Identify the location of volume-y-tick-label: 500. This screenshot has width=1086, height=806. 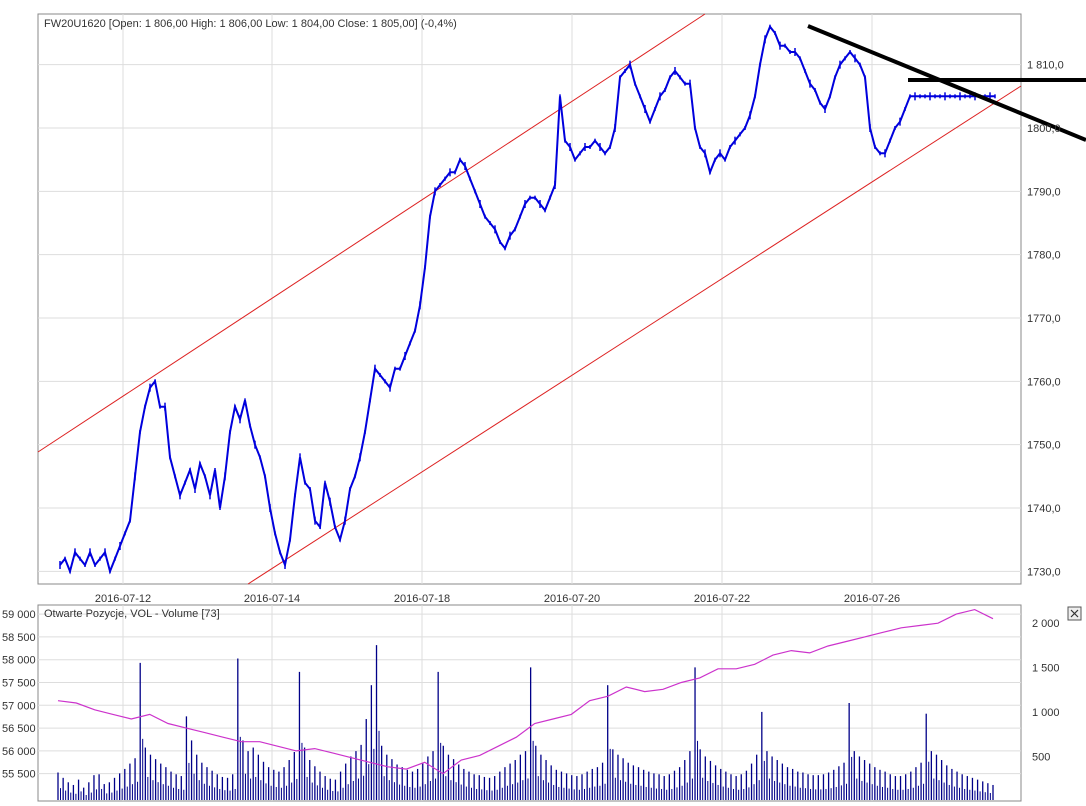
(1041, 757).